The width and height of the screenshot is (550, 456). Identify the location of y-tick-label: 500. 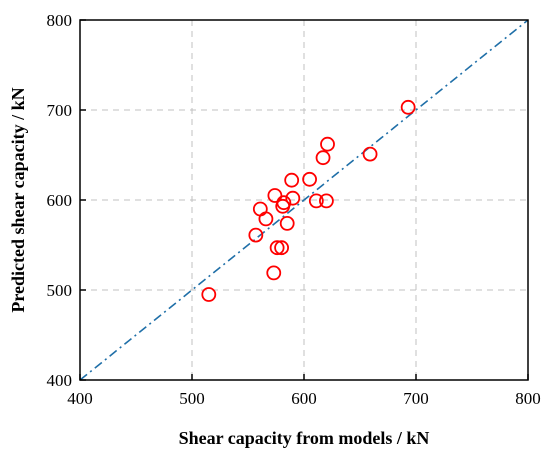
(60, 290).